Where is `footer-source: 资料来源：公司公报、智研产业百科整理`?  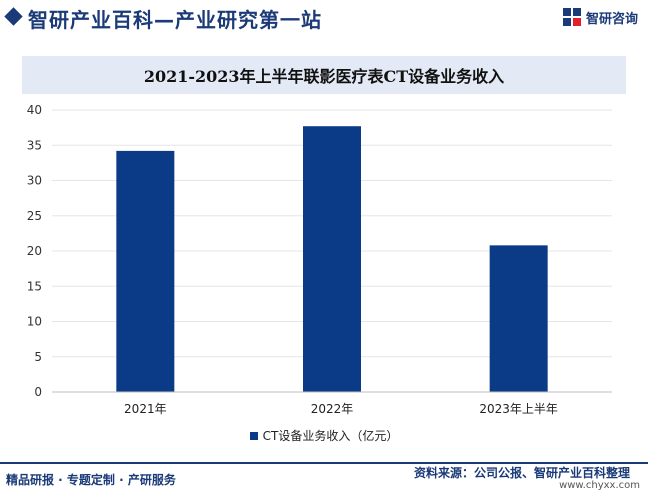
footer-source: 资料来源：公司公报、智研产业百科整理 is located at coordinates (521, 473).